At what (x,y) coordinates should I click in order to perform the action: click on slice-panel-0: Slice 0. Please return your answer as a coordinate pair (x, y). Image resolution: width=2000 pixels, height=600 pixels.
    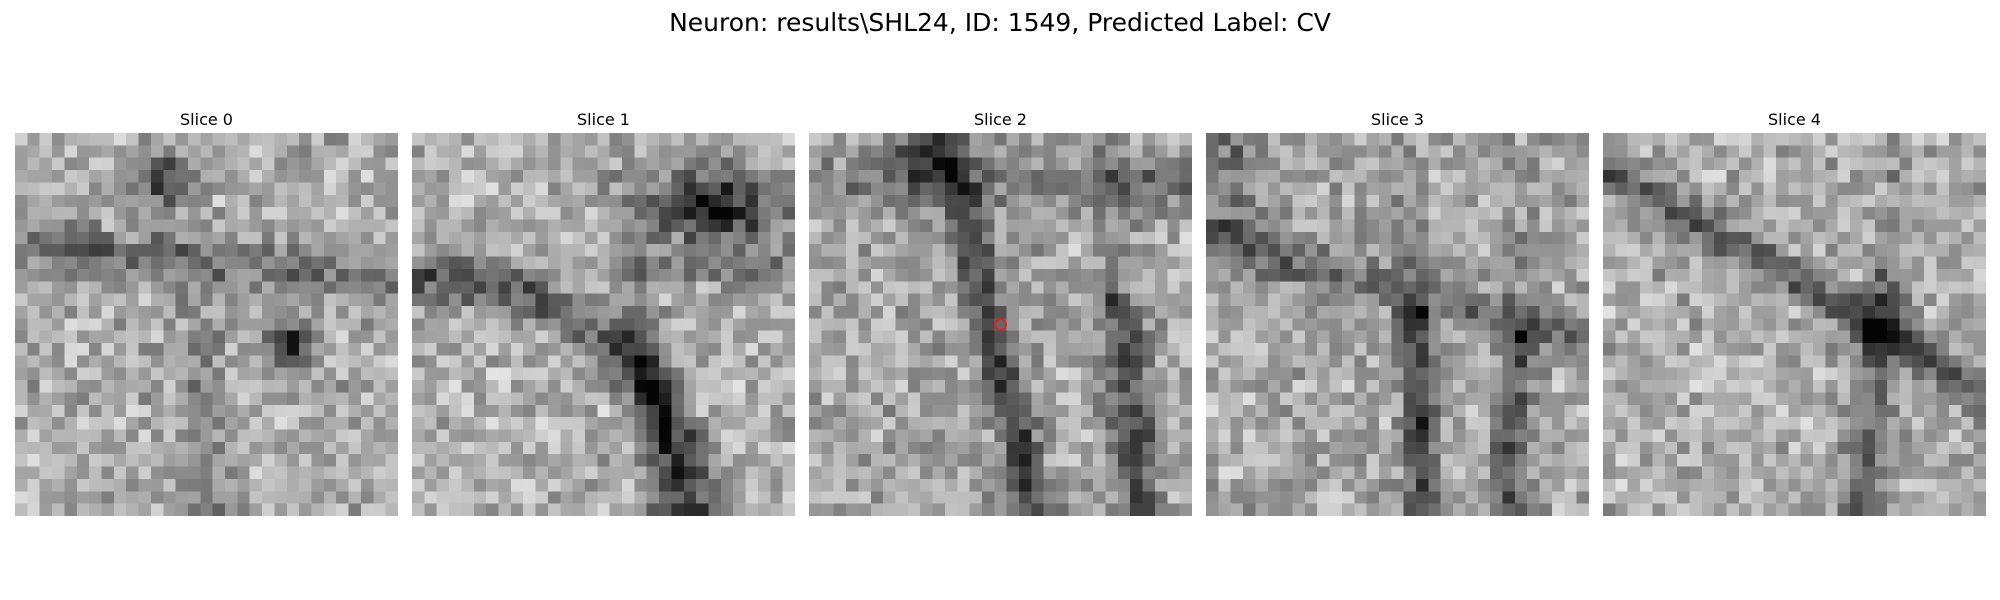
    Looking at the image, I should click on (206, 312).